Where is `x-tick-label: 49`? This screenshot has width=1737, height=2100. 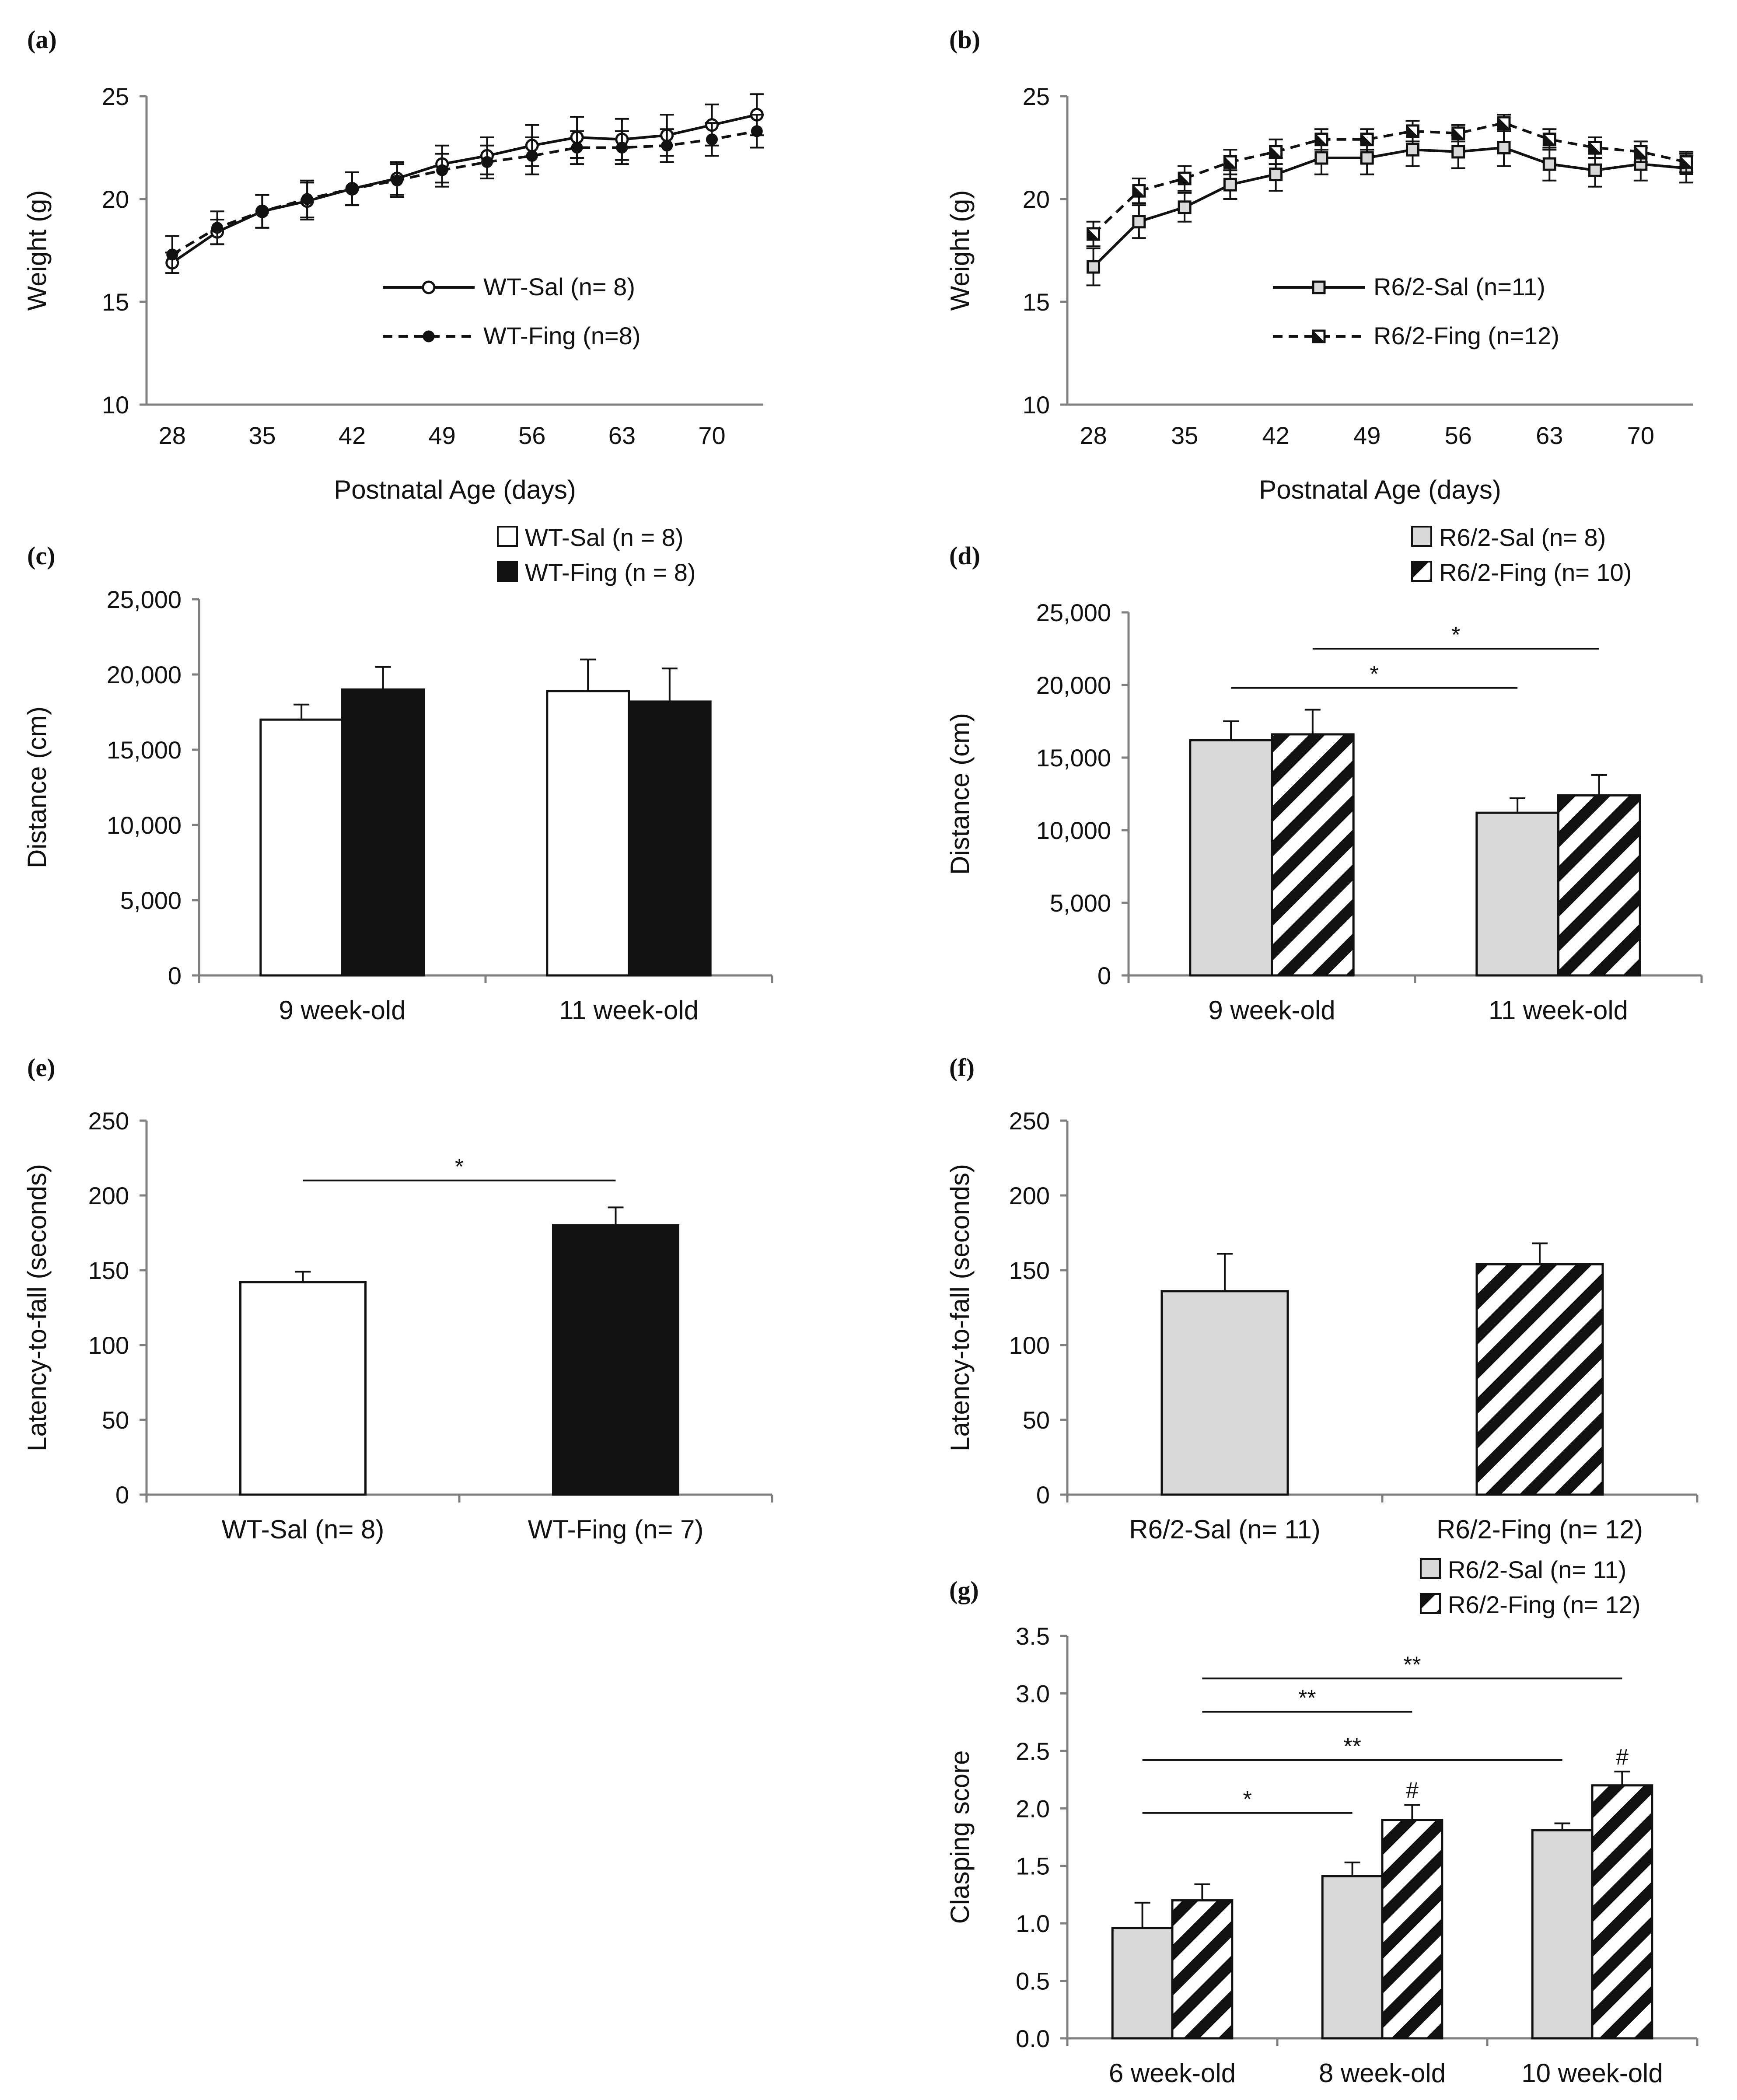
x-tick-label: 49 is located at coordinates (1367, 435).